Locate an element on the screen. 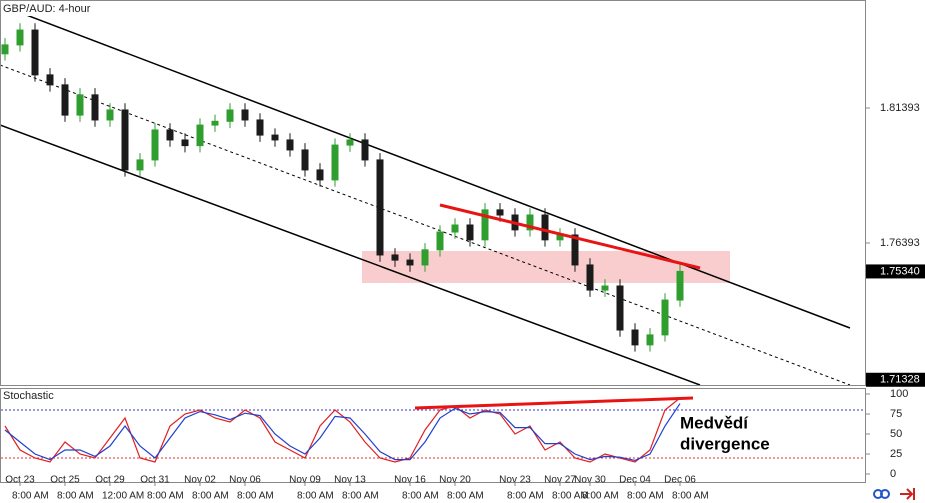  price-tag-label: 1.75340 is located at coordinates (900, 271).